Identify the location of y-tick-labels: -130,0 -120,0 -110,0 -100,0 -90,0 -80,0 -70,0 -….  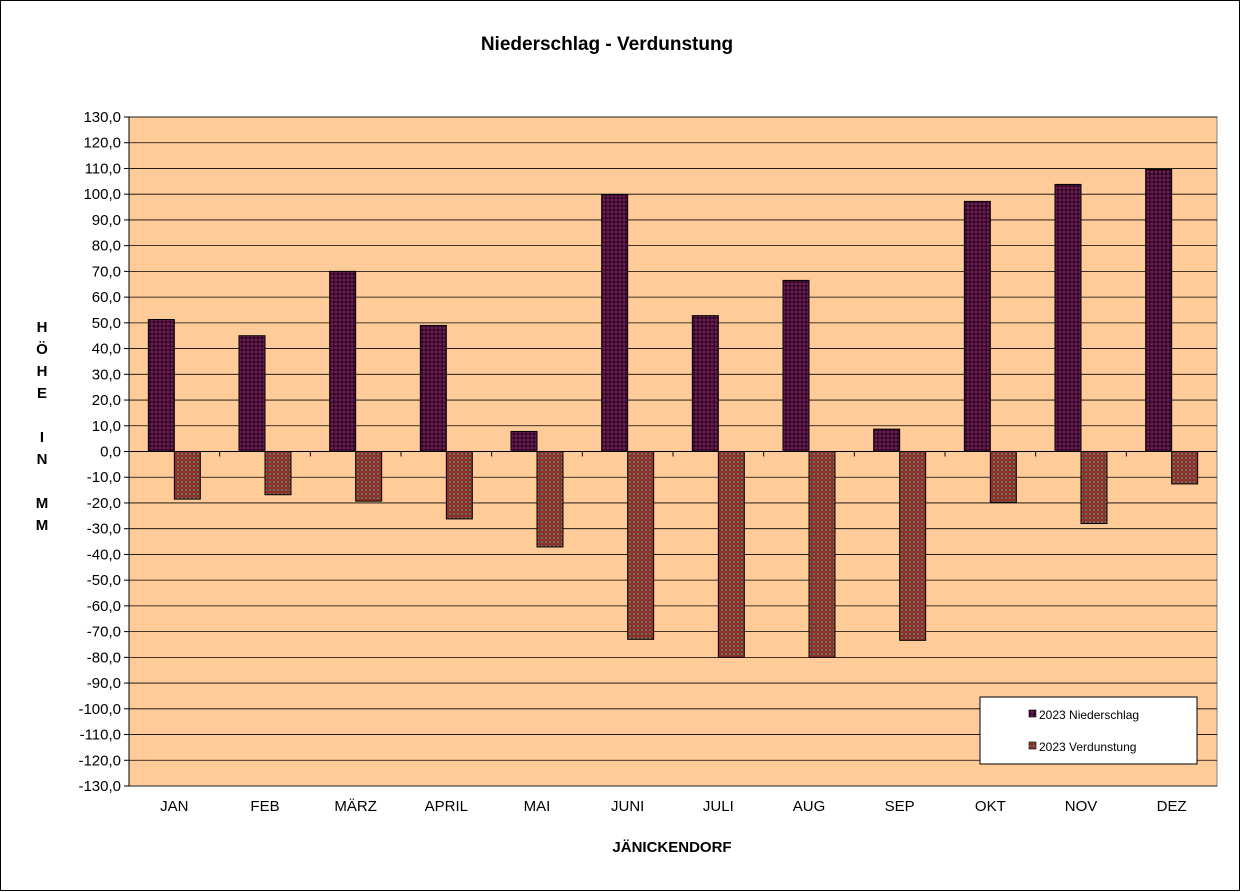
(99, 452).